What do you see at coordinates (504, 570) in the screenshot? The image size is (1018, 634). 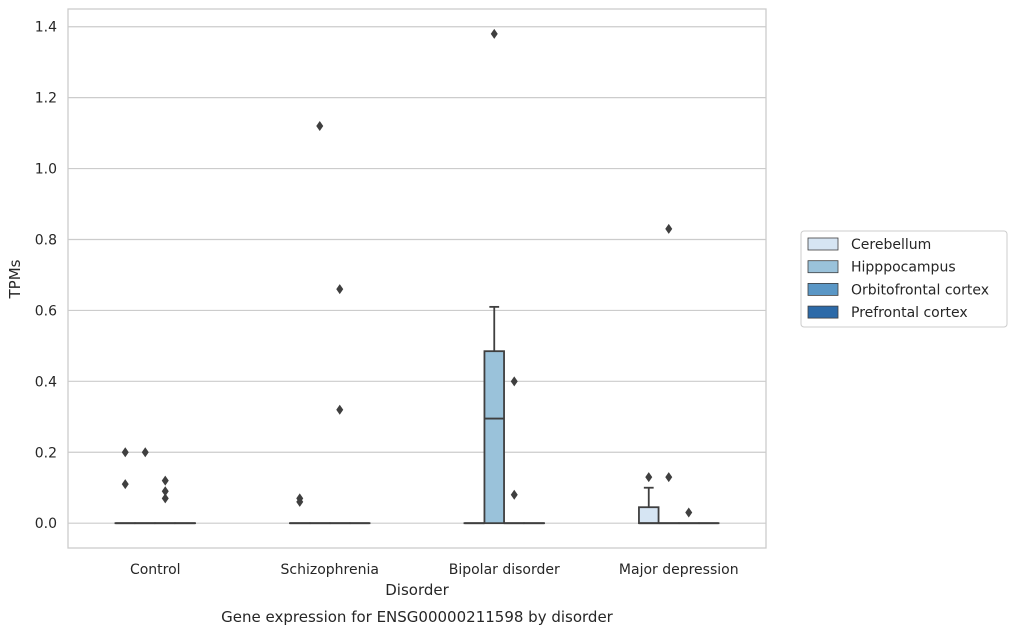 I see `x-tick-label: Bipolar disorder` at bounding box center [504, 570].